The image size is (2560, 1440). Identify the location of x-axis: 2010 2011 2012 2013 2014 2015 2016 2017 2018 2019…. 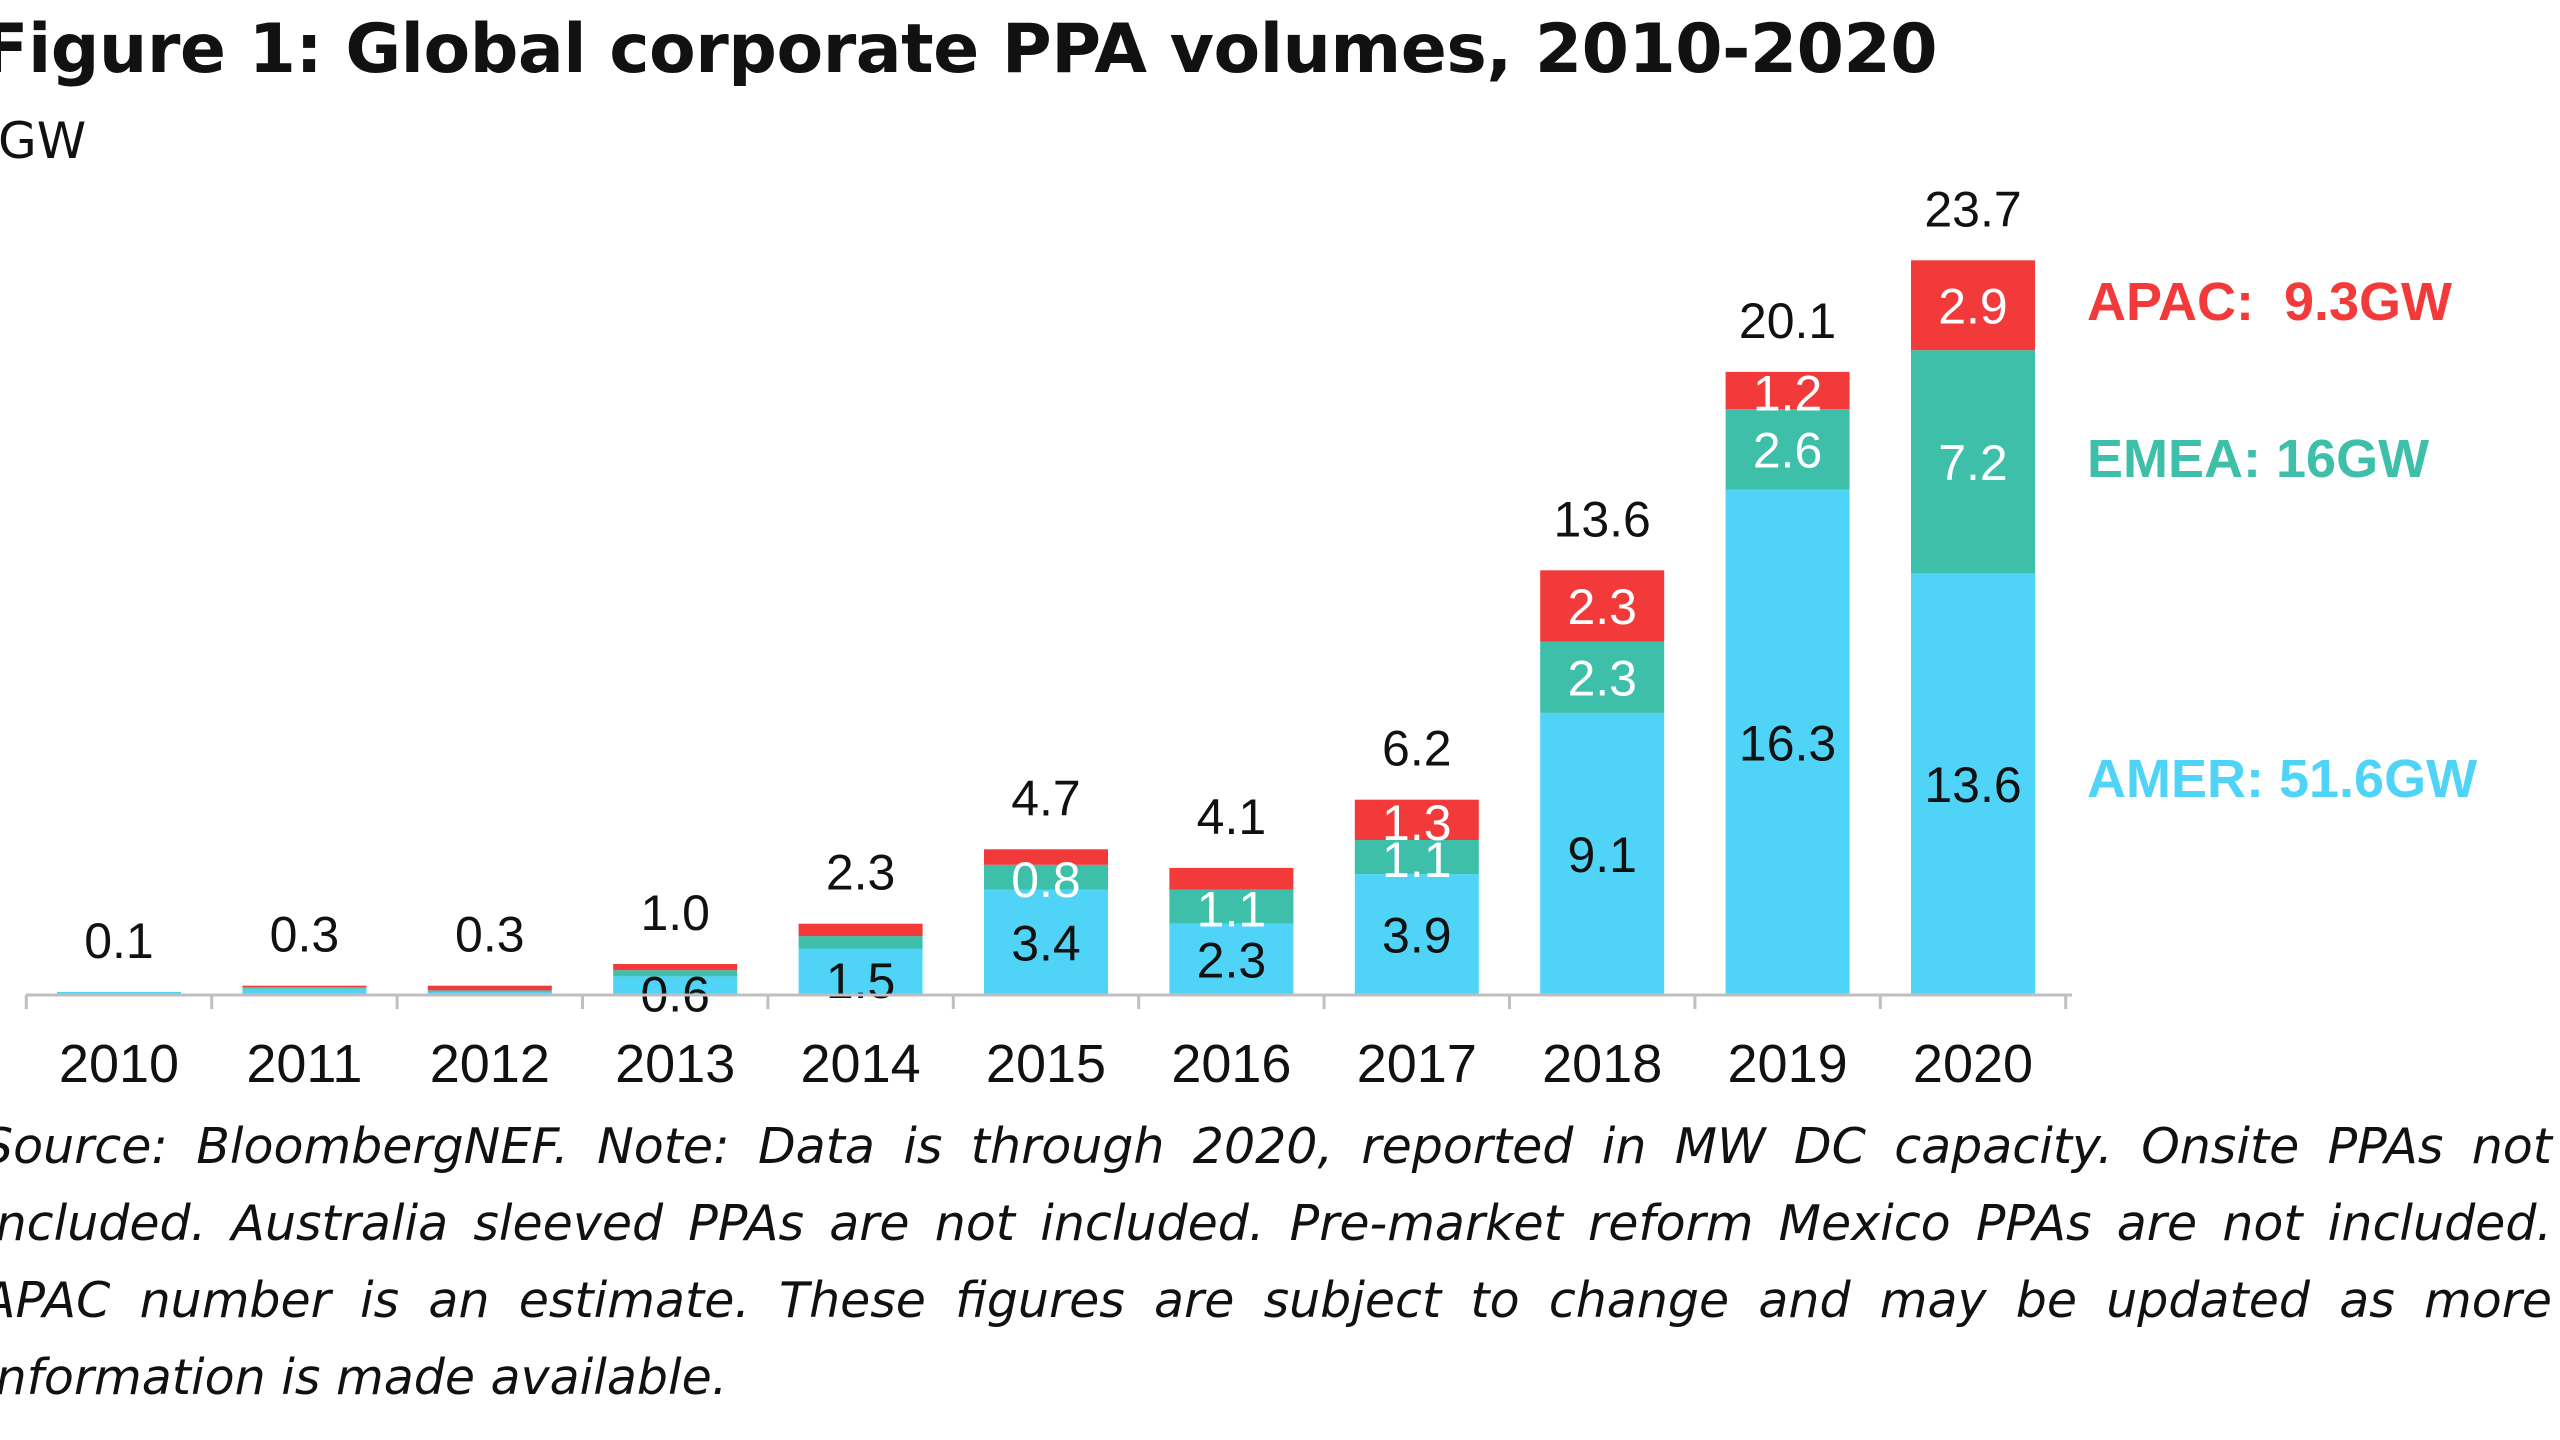
(1048, 1043).